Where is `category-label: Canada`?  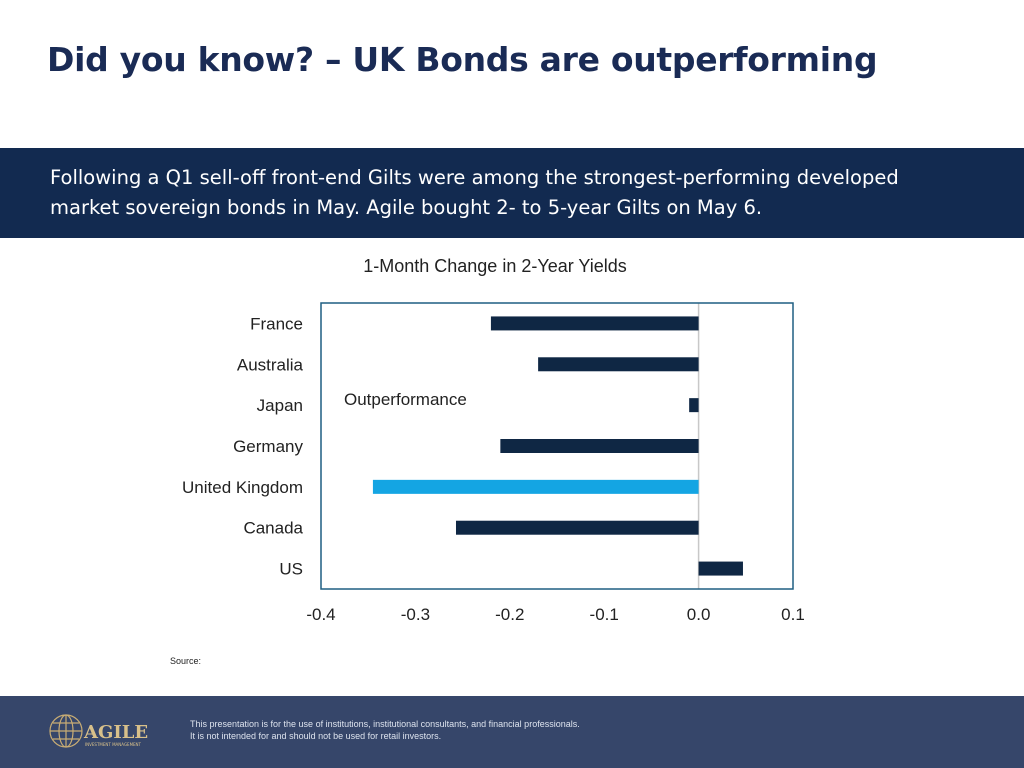
category-label: Canada is located at coordinates (273, 528).